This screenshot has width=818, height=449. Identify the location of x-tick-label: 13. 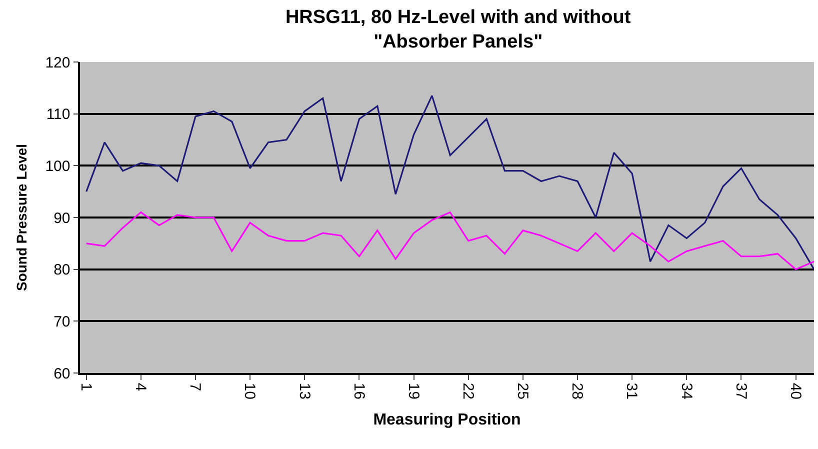
(304, 391).